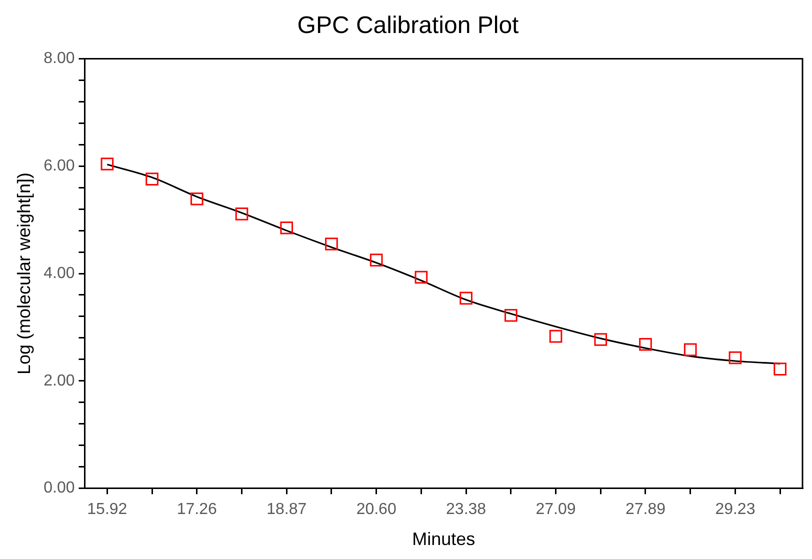 The image size is (812, 559). Describe the element at coordinates (444, 539) in the screenshot. I see `x-axis-title: Minutes` at that location.